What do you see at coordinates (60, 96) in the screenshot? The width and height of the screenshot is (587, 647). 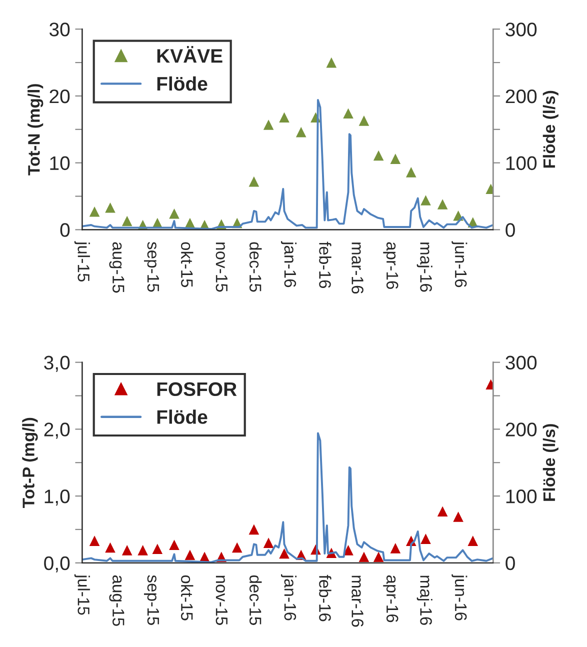 I see `y-tick-label: 20` at bounding box center [60, 96].